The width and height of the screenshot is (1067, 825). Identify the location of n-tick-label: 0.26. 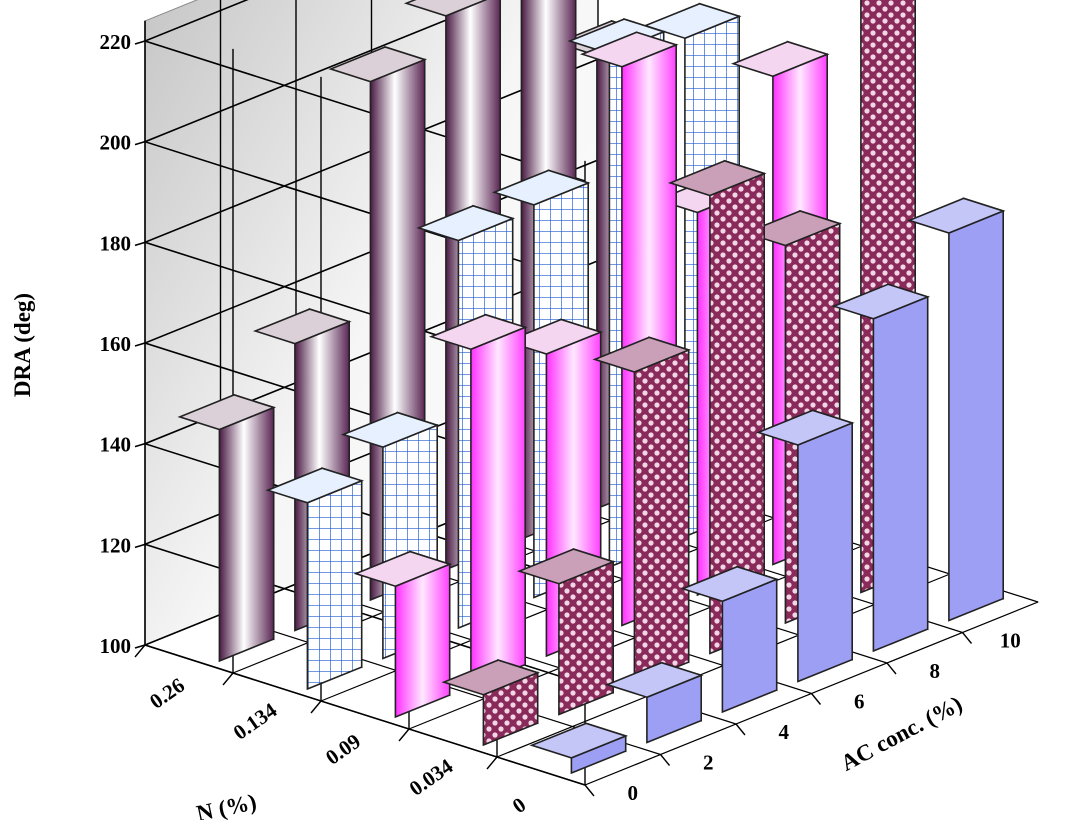
(167, 693).